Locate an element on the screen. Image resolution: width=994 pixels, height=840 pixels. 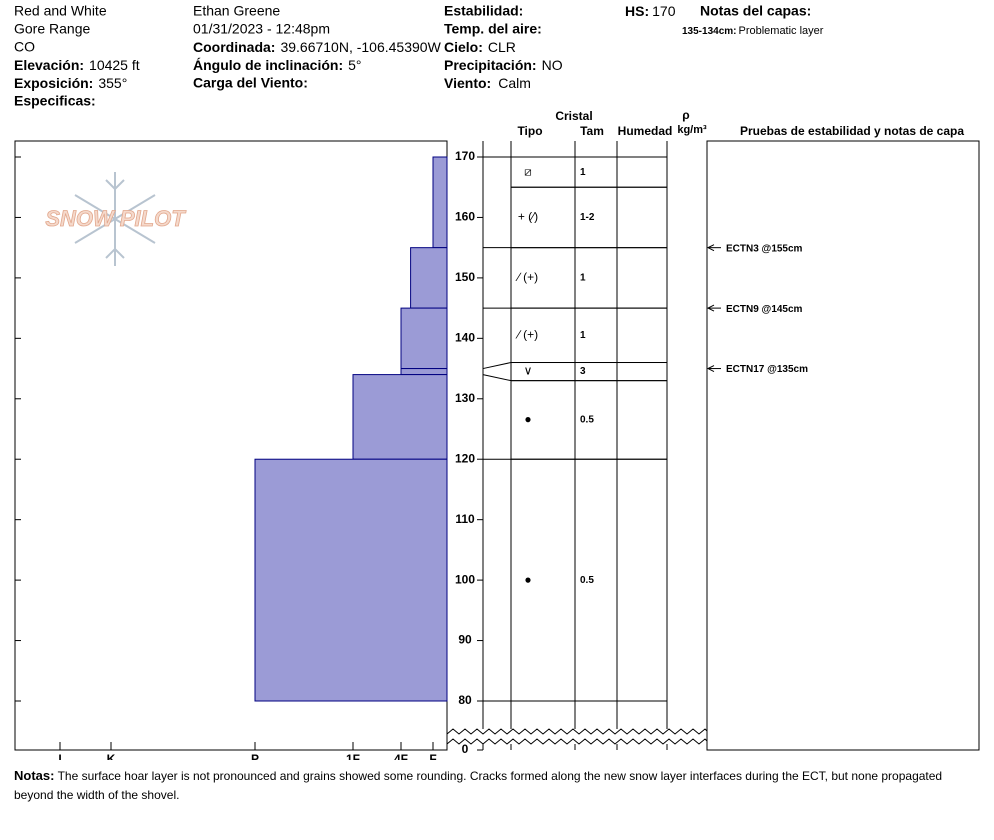
site: Red and White is located at coordinates (60, 11).